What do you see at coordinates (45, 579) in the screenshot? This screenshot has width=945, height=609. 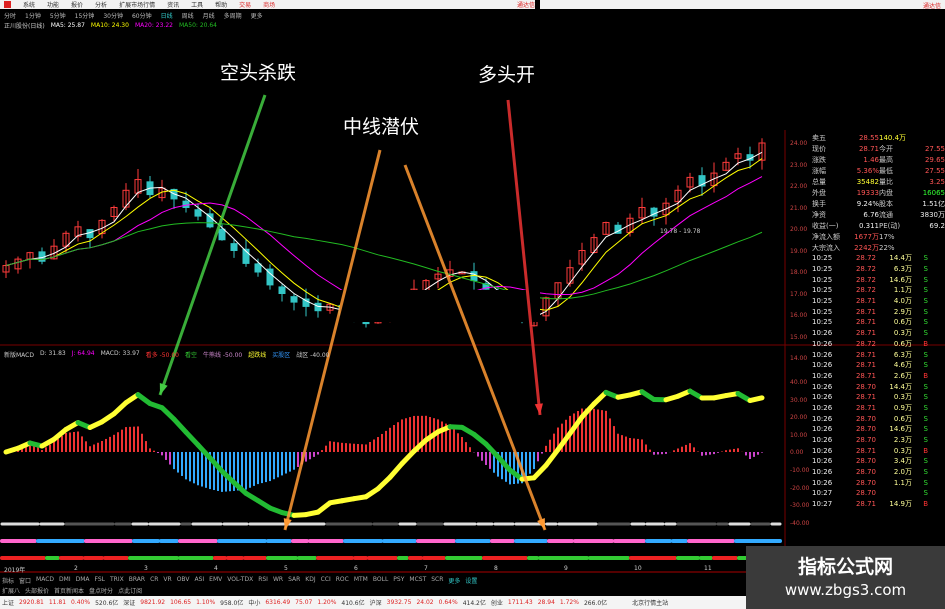 I see `indicator-tab: MACD` at bounding box center [45, 579].